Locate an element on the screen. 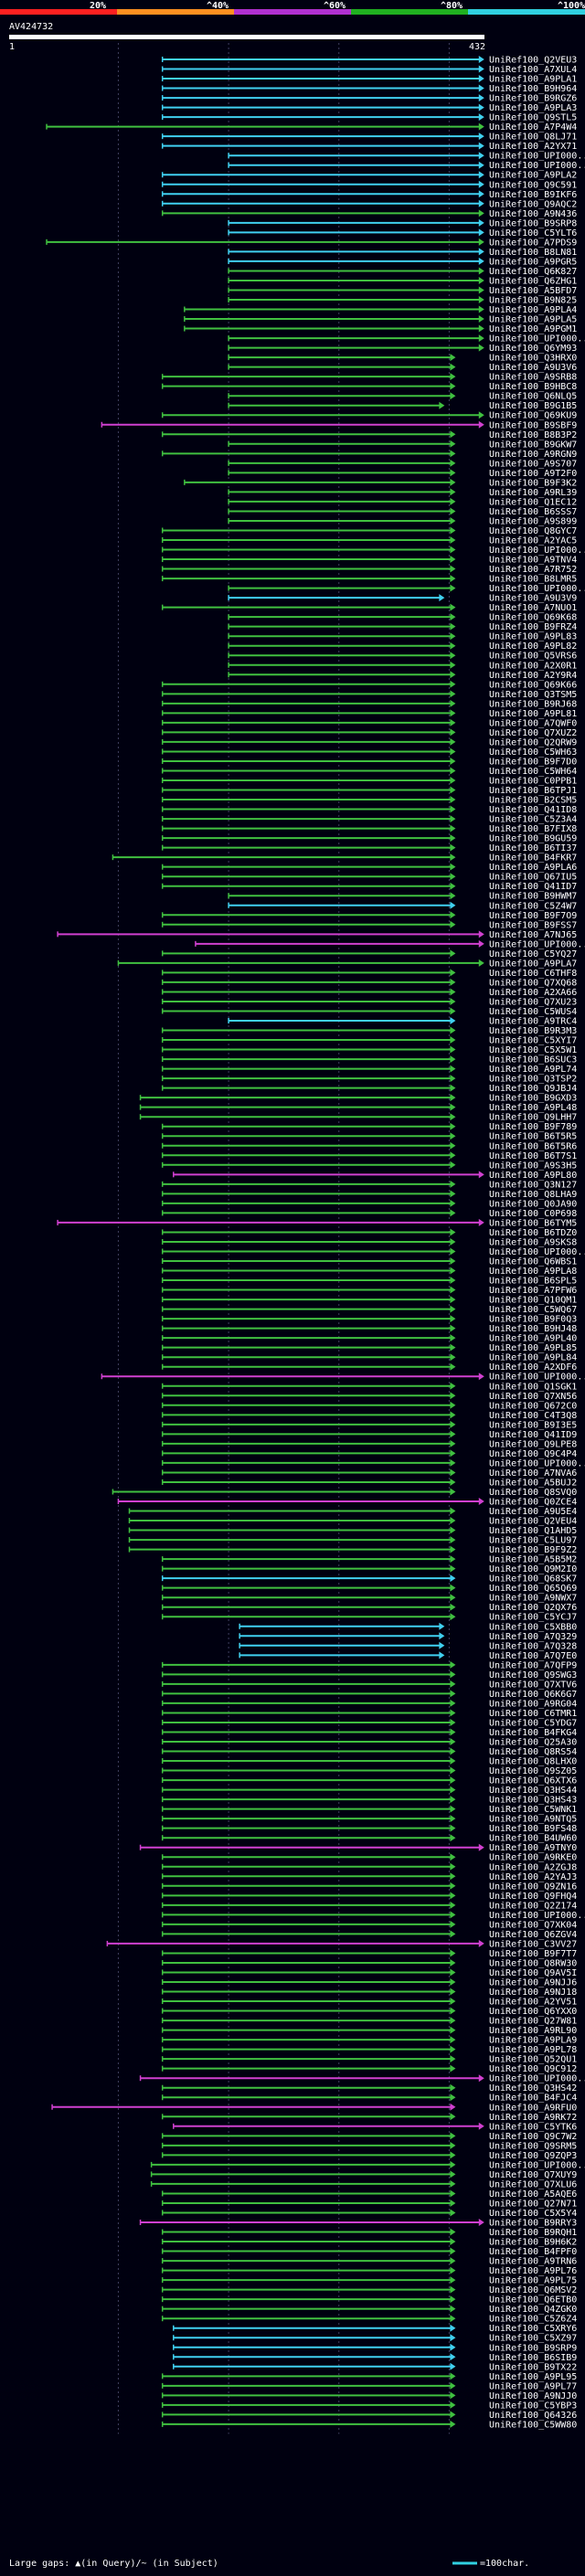 Image resolution: width=585 pixels, height=2576 pixels. hit-row: UniRef100_B9HBC8 is located at coordinates (370, 387).